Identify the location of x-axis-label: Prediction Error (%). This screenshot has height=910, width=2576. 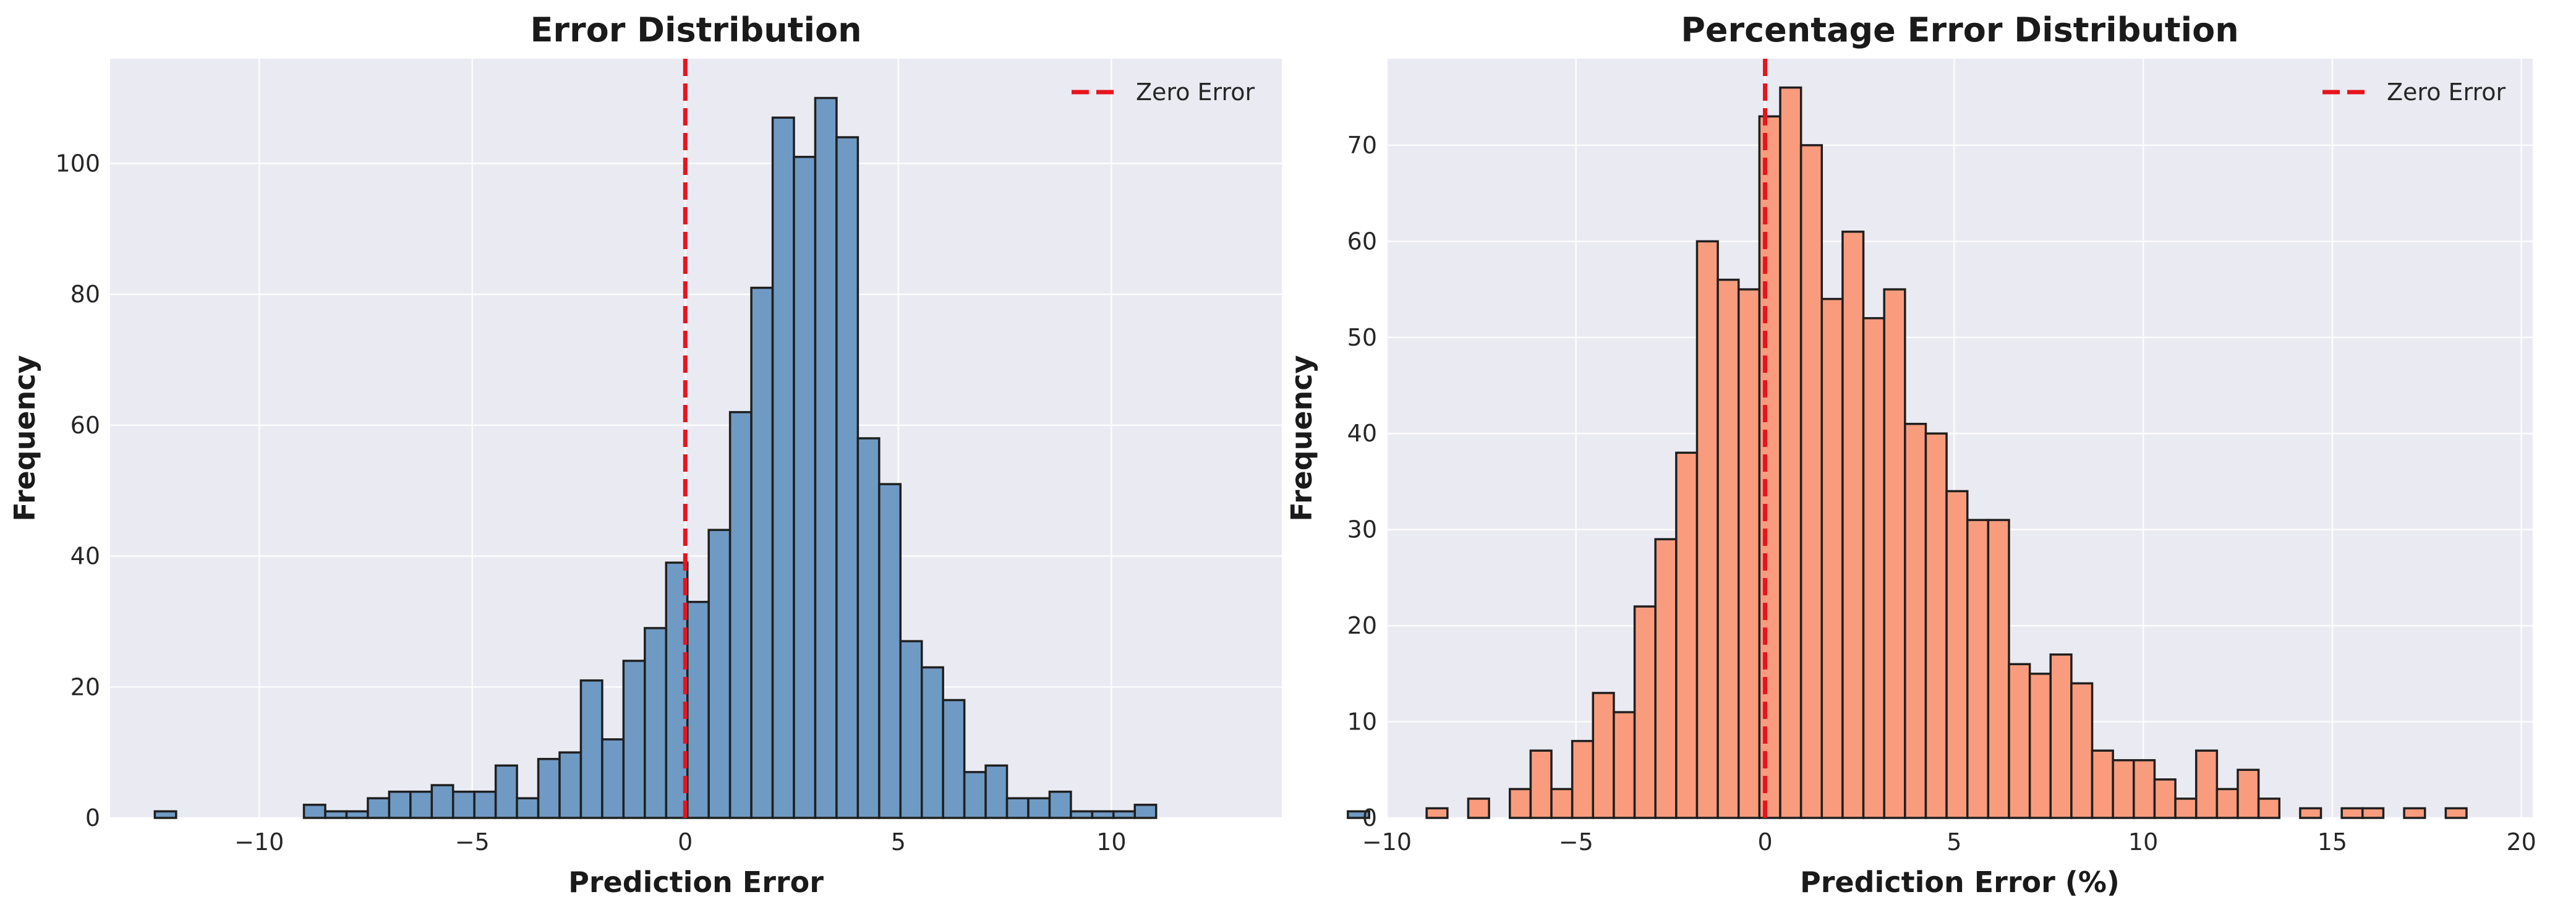
(1960, 882).